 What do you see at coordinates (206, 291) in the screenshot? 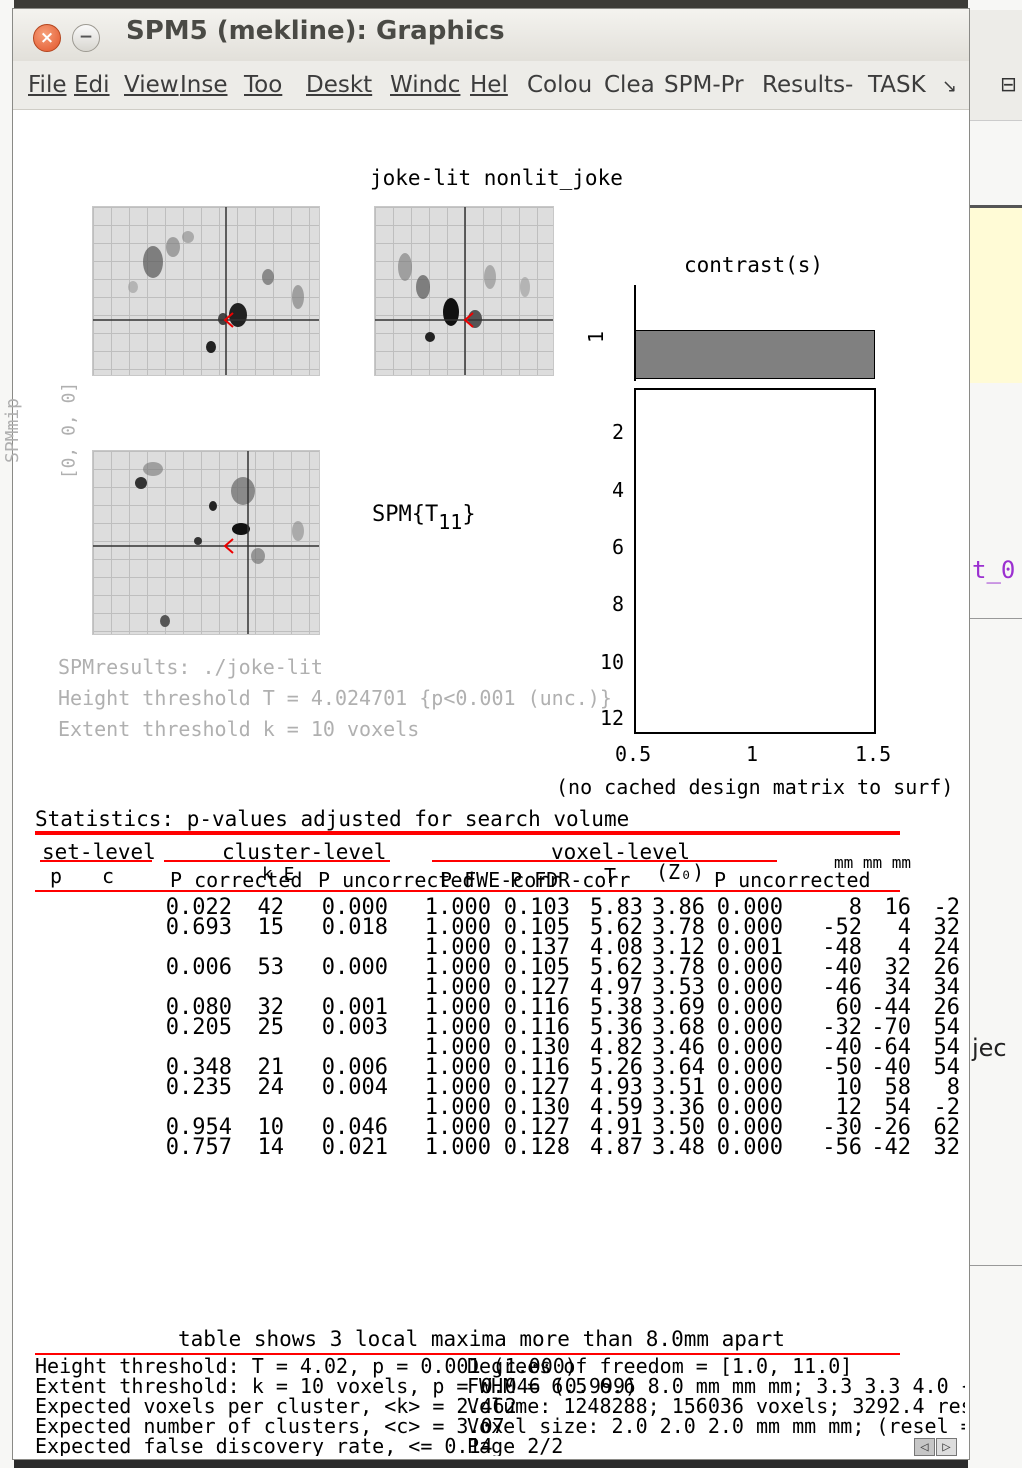
I see `mip-sagittal-blobs` at bounding box center [206, 291].